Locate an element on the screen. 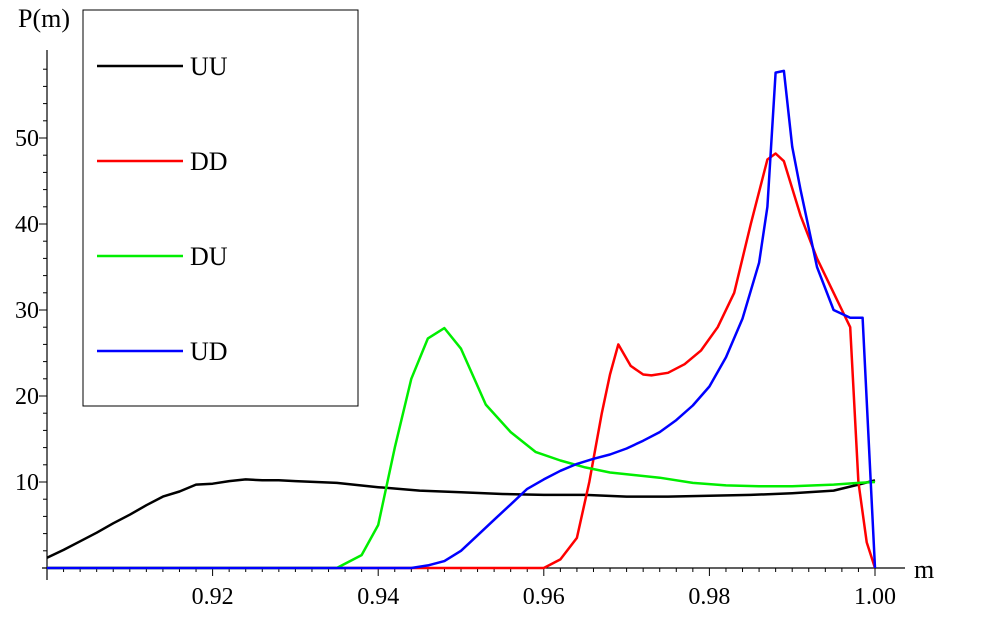  y-axis-title: P(m) is located at coordinates (44, 18).